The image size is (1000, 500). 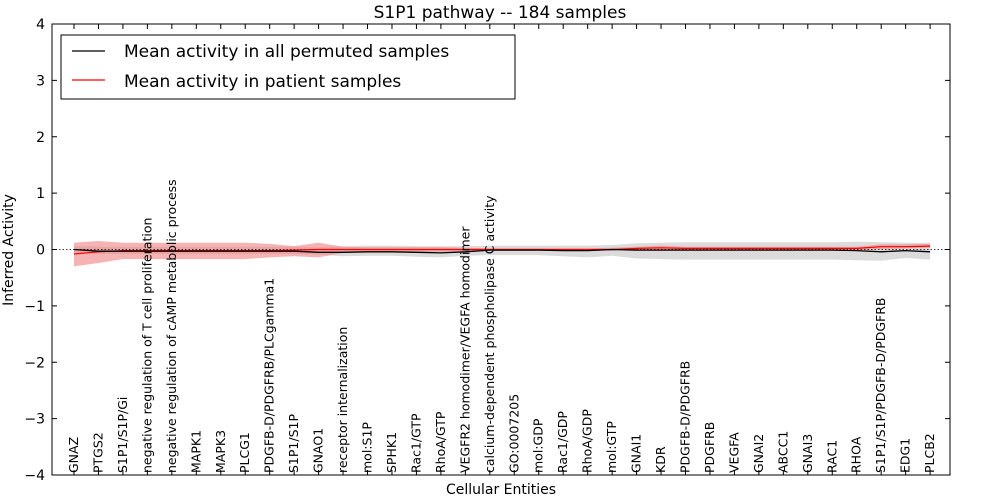 I want to click on category-label: S1P1/S1P, so click(x=293, y=443).